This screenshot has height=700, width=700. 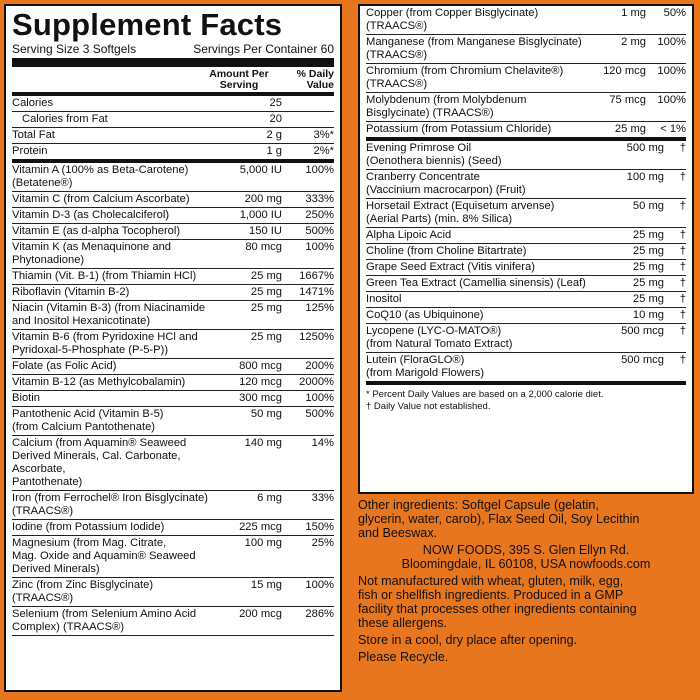 What do you see at coordinates (173, 120) in the screenshot?
I see `nutrient-row: Calories from Fat 20` at bounding box center [173, 120].